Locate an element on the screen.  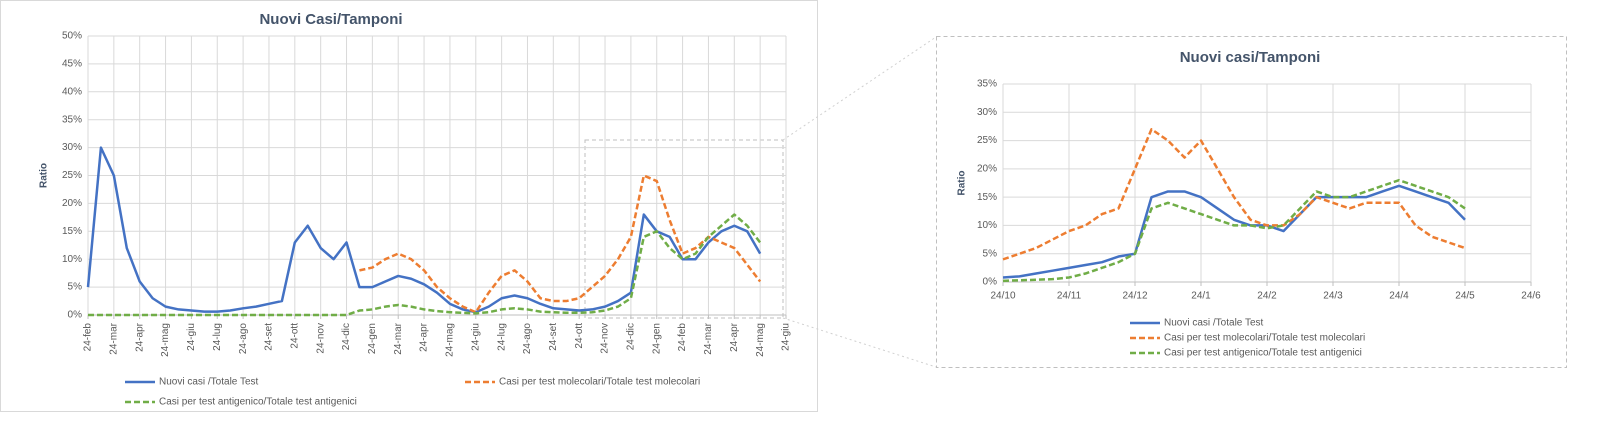
x-tick-label: 24/6 is located at coordinates (1531, 296).